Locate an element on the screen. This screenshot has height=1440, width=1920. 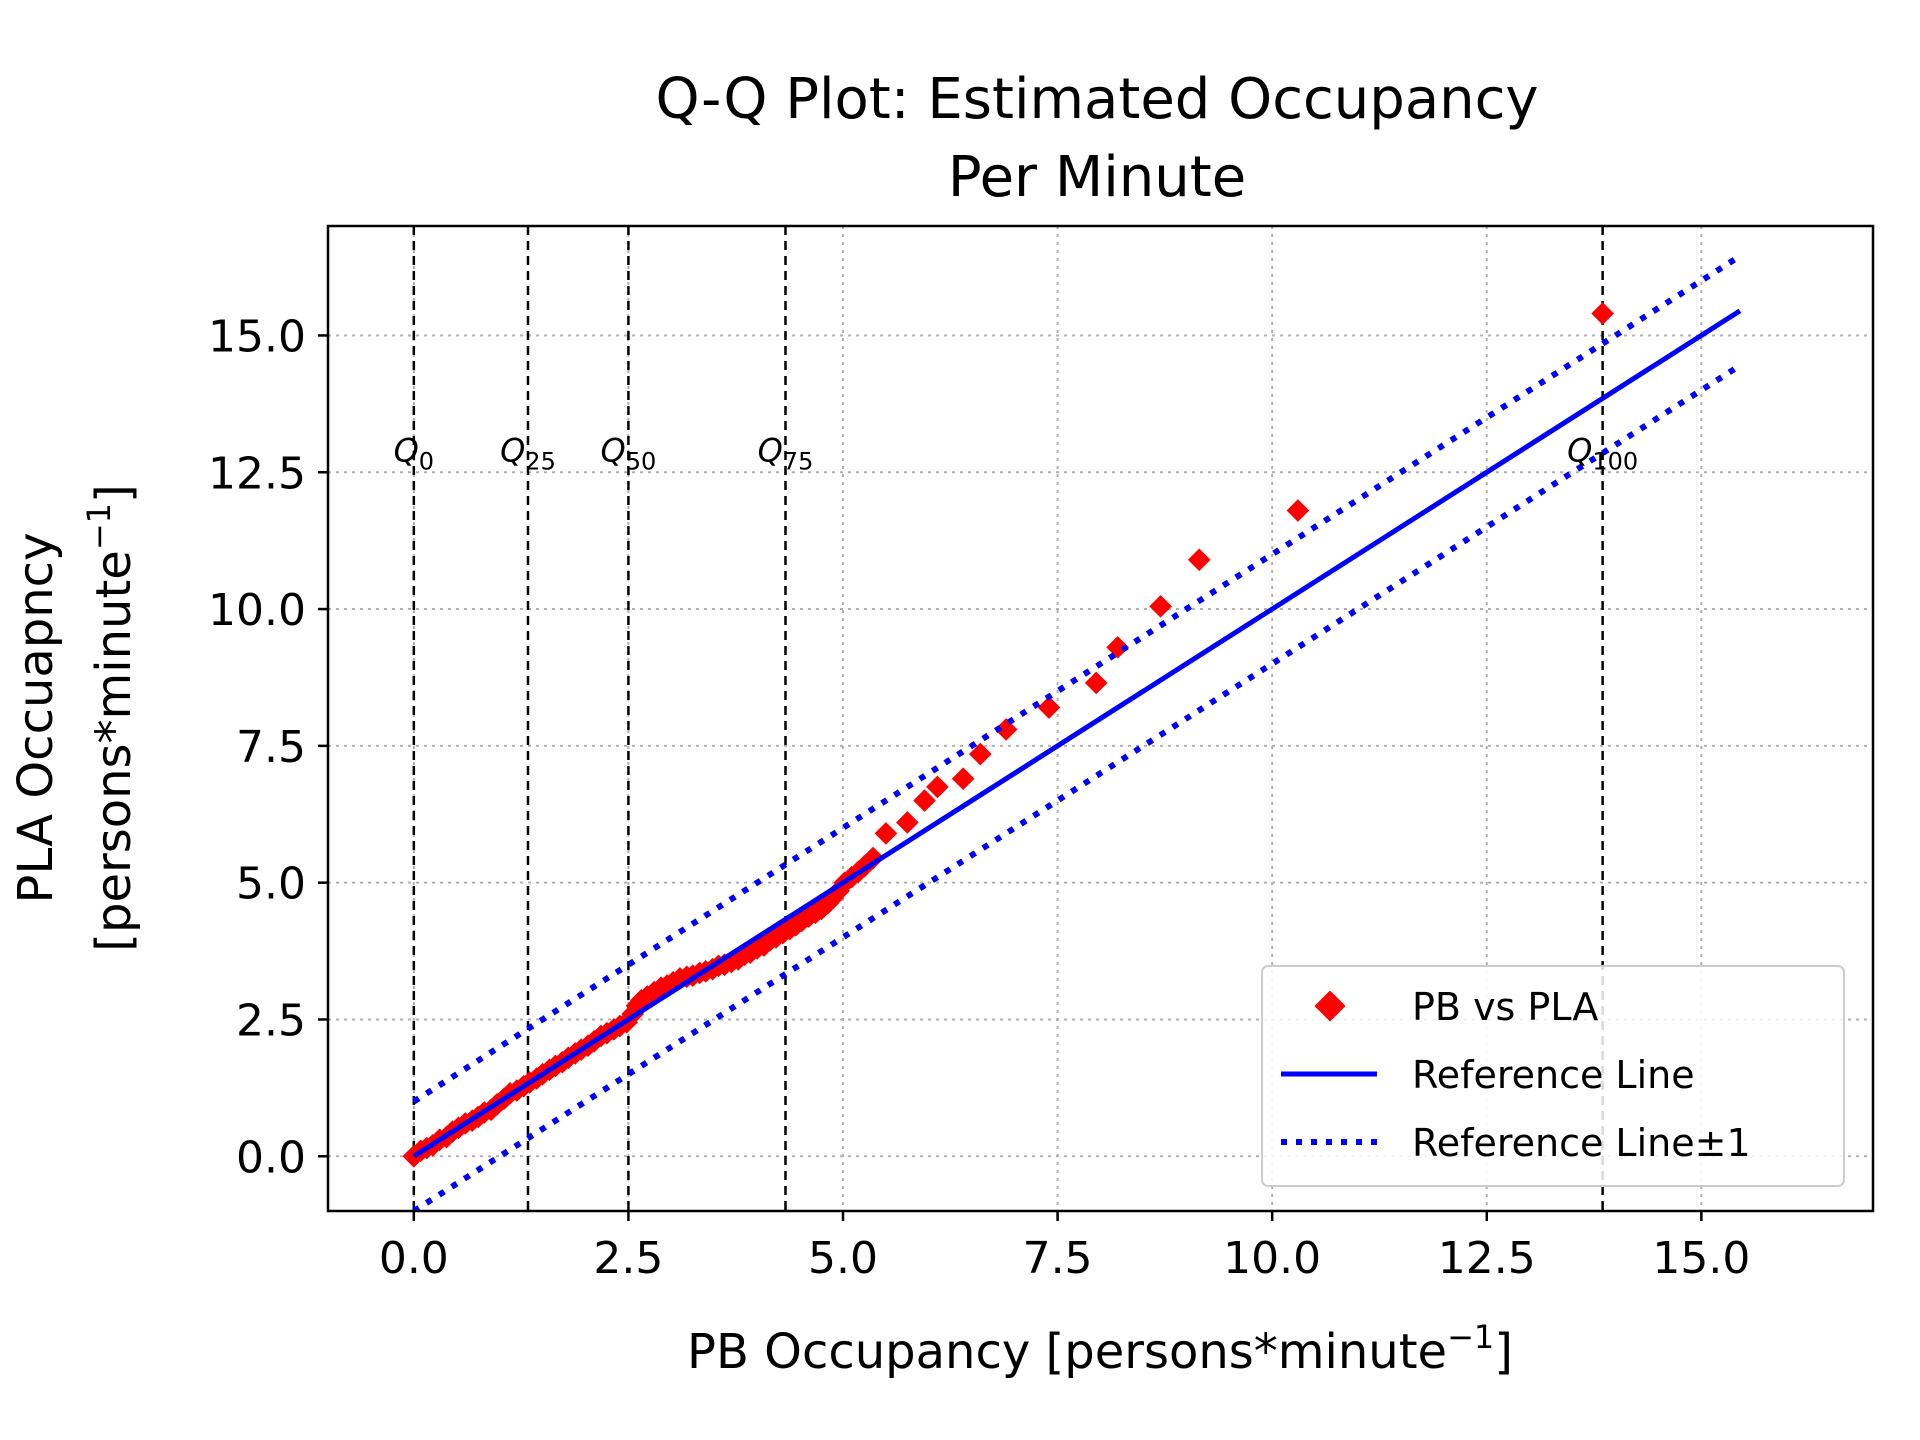
y-axis-label-line-2-sup: −1 is located at coordinates (99, 526).